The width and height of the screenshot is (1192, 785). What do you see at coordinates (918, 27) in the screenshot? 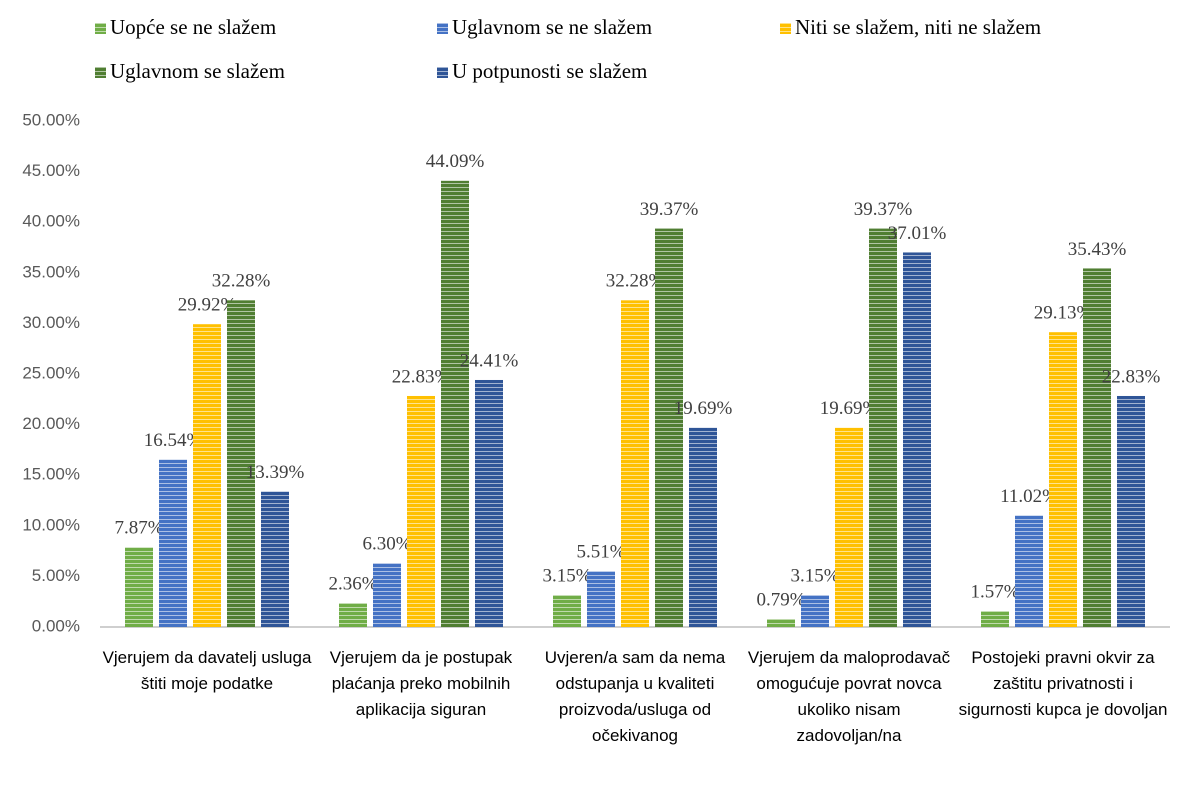
I see `legend-label: Niti se slažem, niti ne slažem` at bounding box center [918, 27].